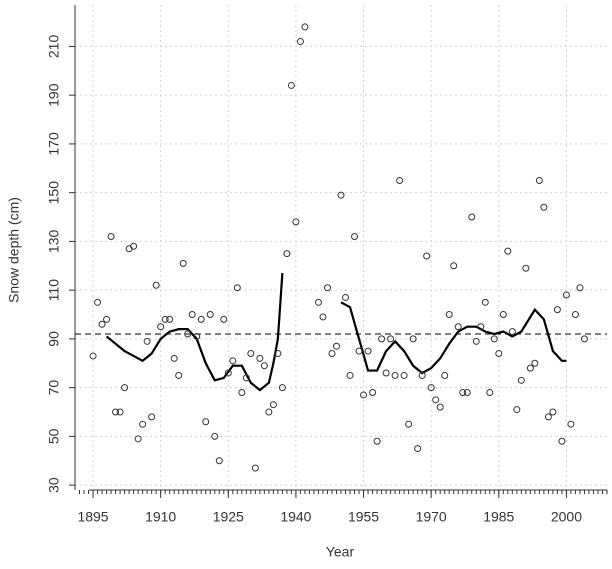 The width and height of the screenshot is (612, 569). Describe the element at coordinates (228, 517) in the screenshot. I see `x-tick-label: 1925` at that location.